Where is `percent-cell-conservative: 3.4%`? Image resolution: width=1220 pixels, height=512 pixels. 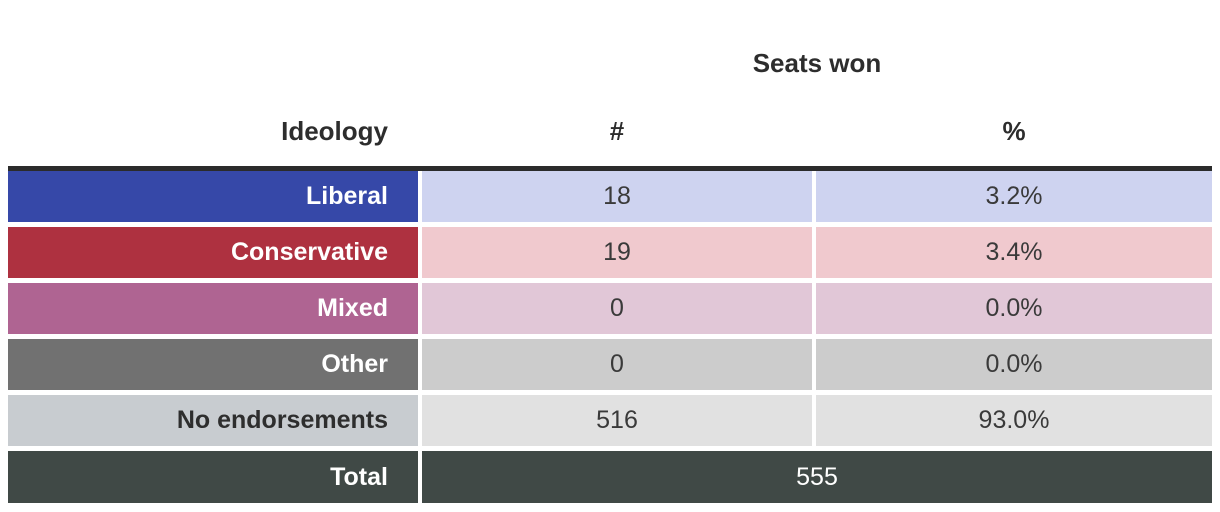 percent-cell-conservative: 3.4% is located at coordinates (1014, 252).